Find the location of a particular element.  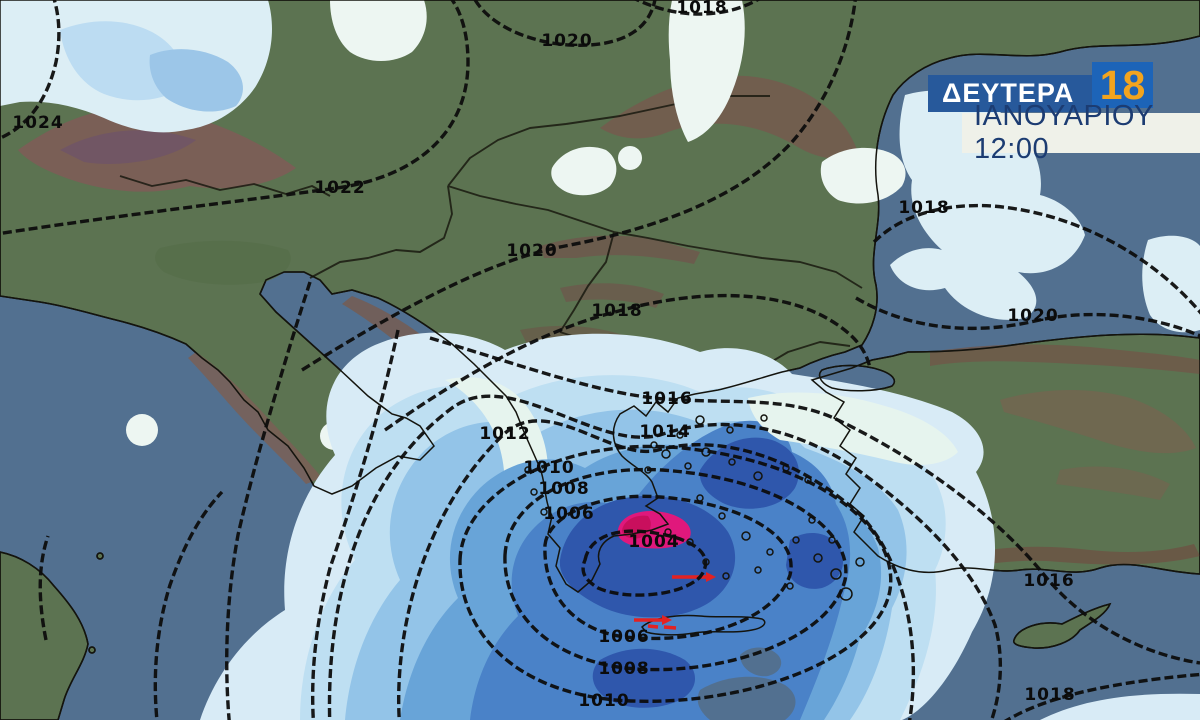

isobar-label: 1004 is located at coordinates (653, 542).